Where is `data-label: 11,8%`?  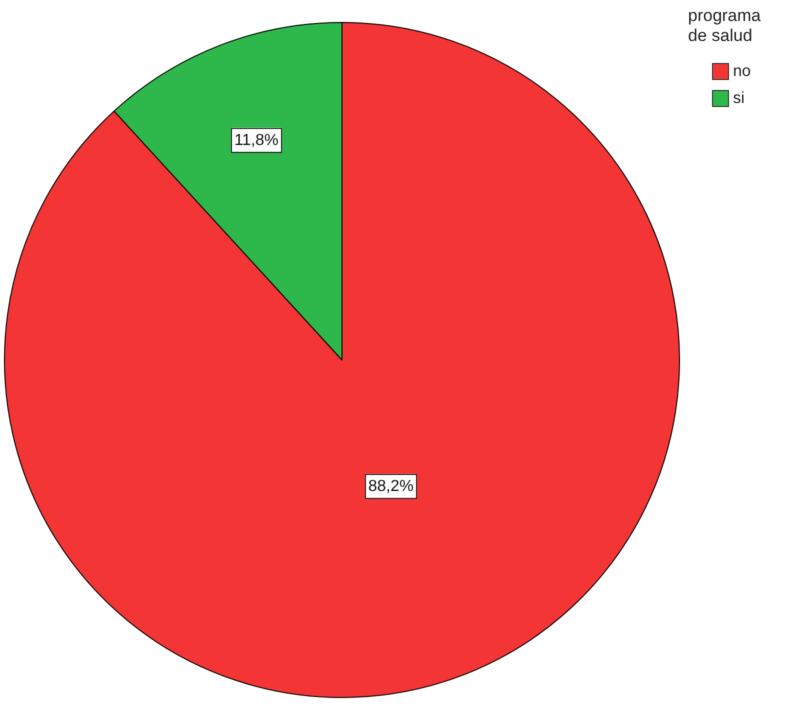 data-label: 11,8% is located at coordinates (256, 141).